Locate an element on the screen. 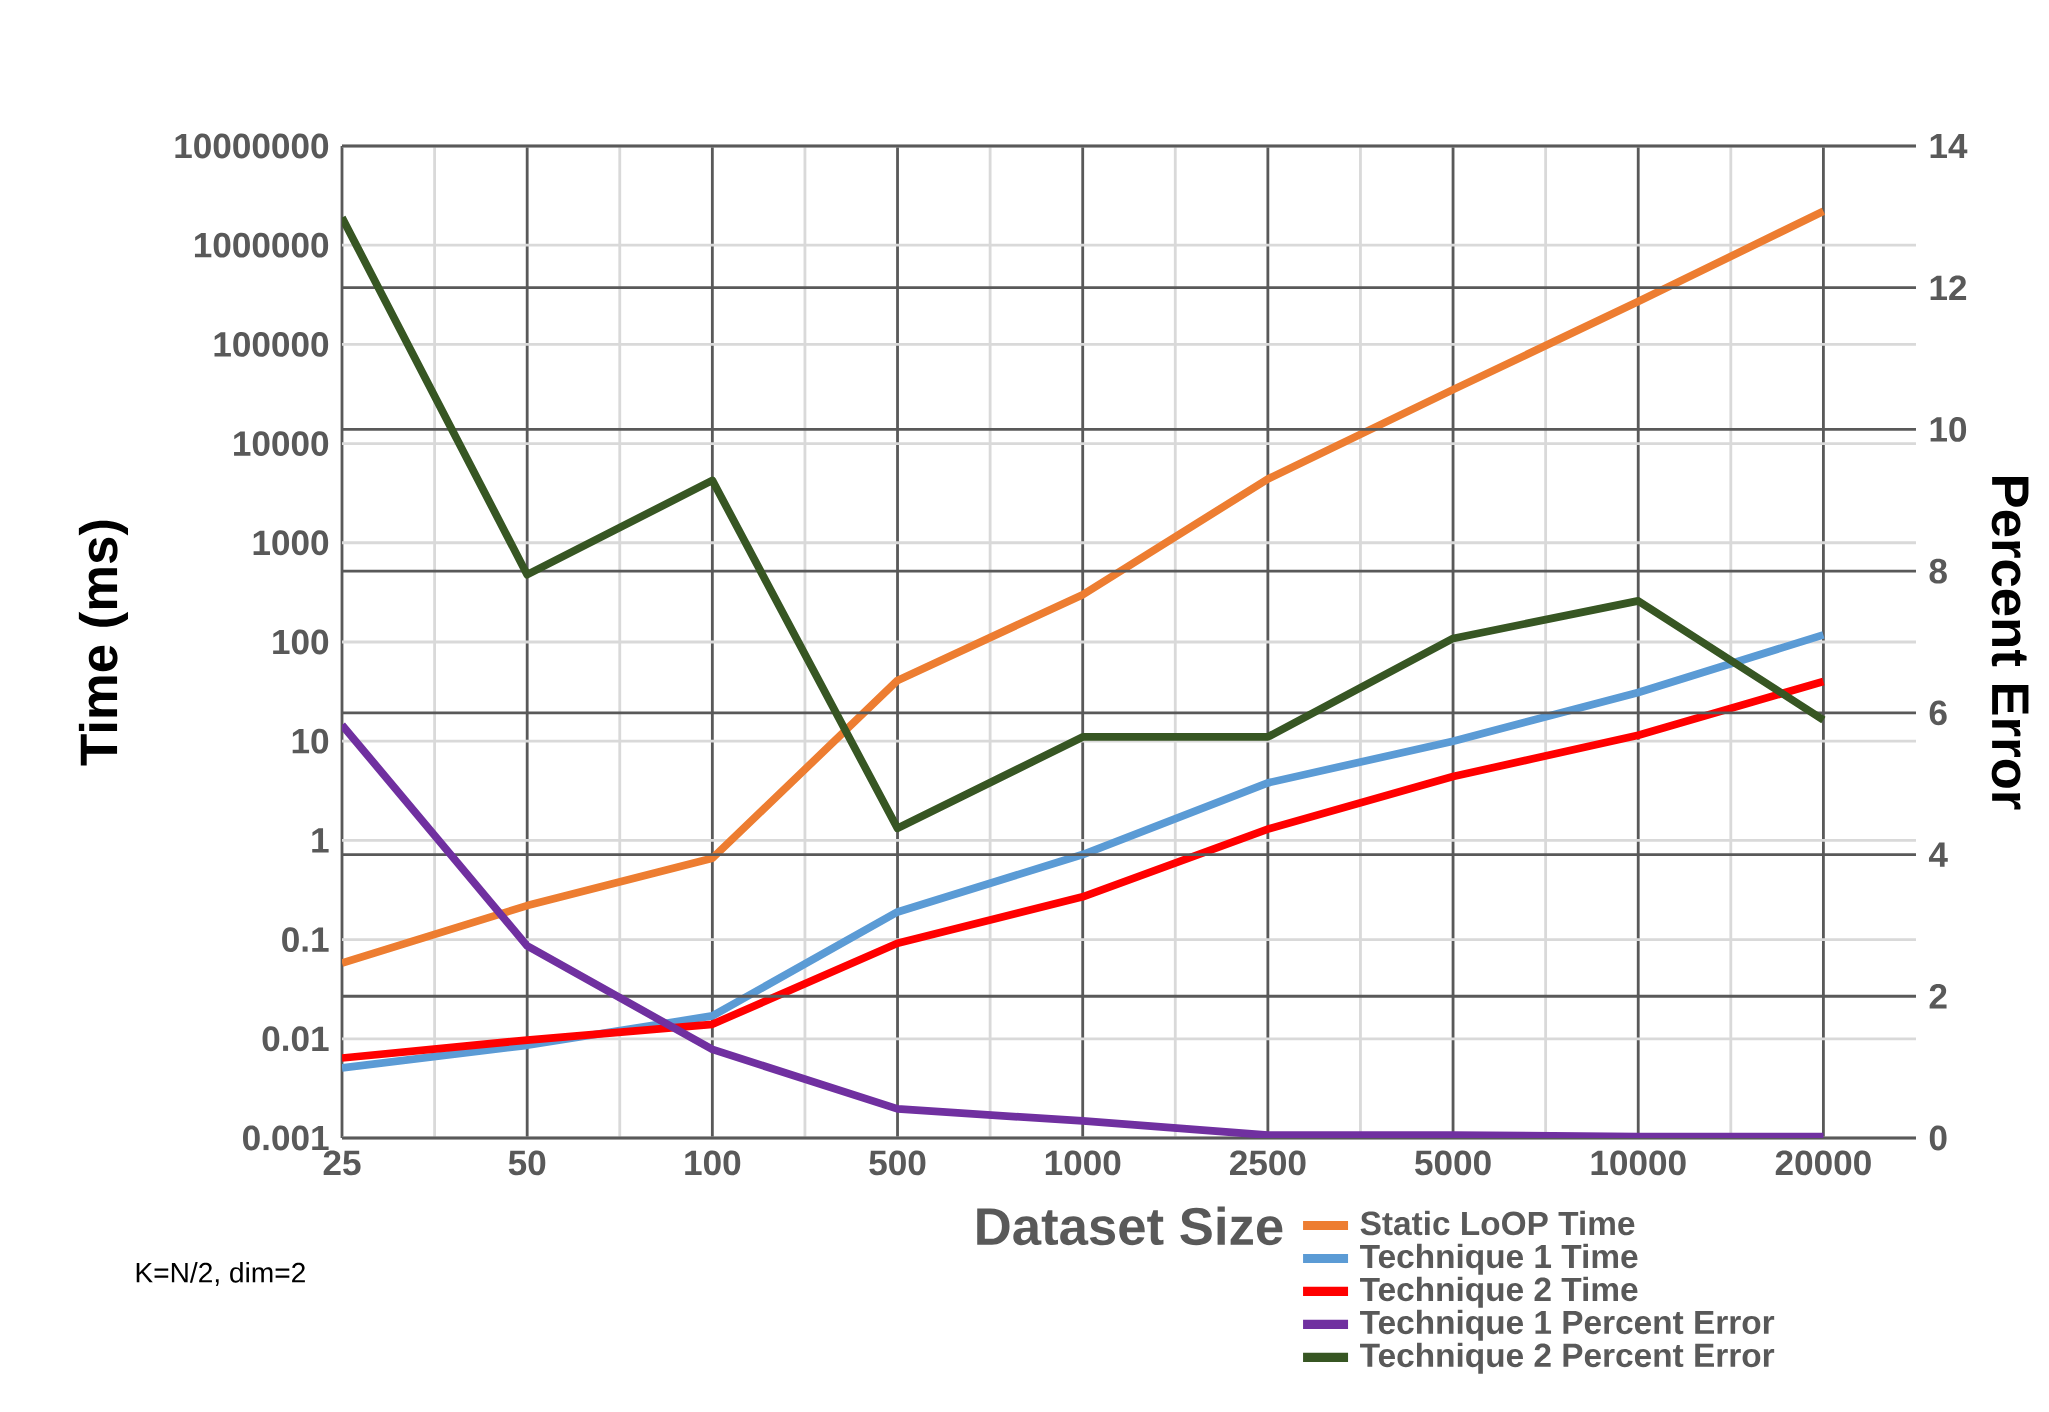 The width and height of the screenshot is (2049, 1412). x-tick-label: 5000 is located at coordinates (1453, 1163).